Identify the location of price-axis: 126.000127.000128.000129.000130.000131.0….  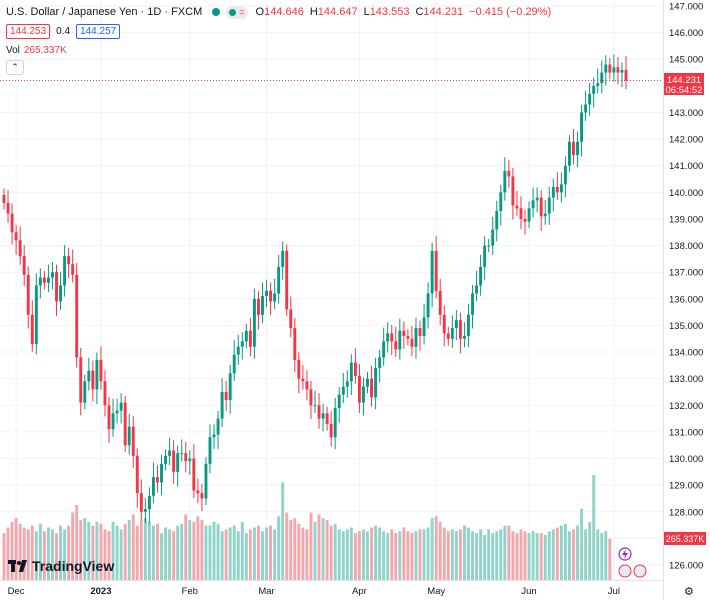
(686, 287).